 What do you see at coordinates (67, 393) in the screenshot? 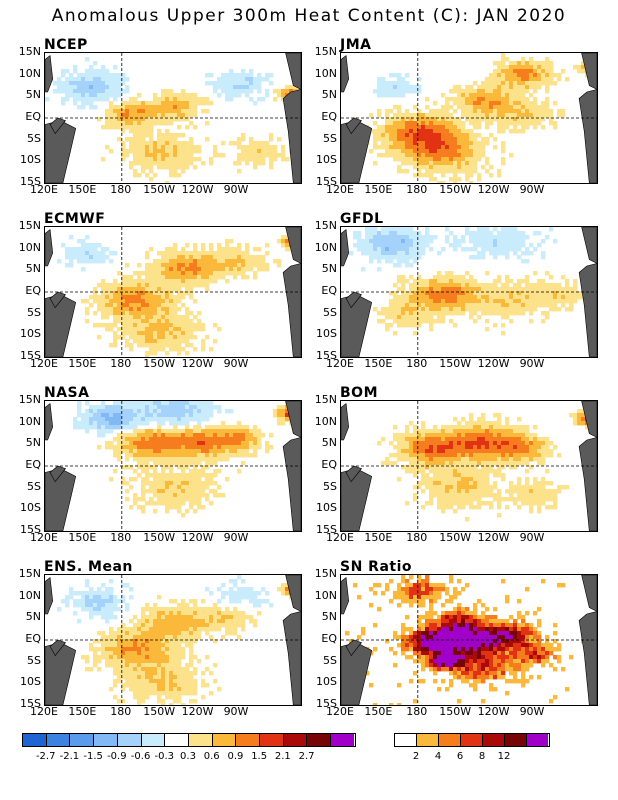
I see `panel-title-nasa: NASA` at bounding box center [67, 393].